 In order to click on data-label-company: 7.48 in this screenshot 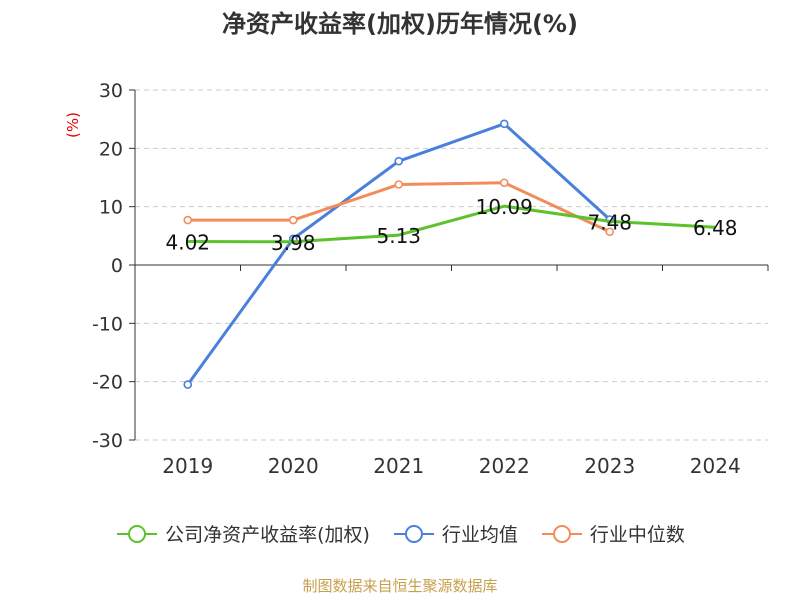, I will do `click(609, 222)`.